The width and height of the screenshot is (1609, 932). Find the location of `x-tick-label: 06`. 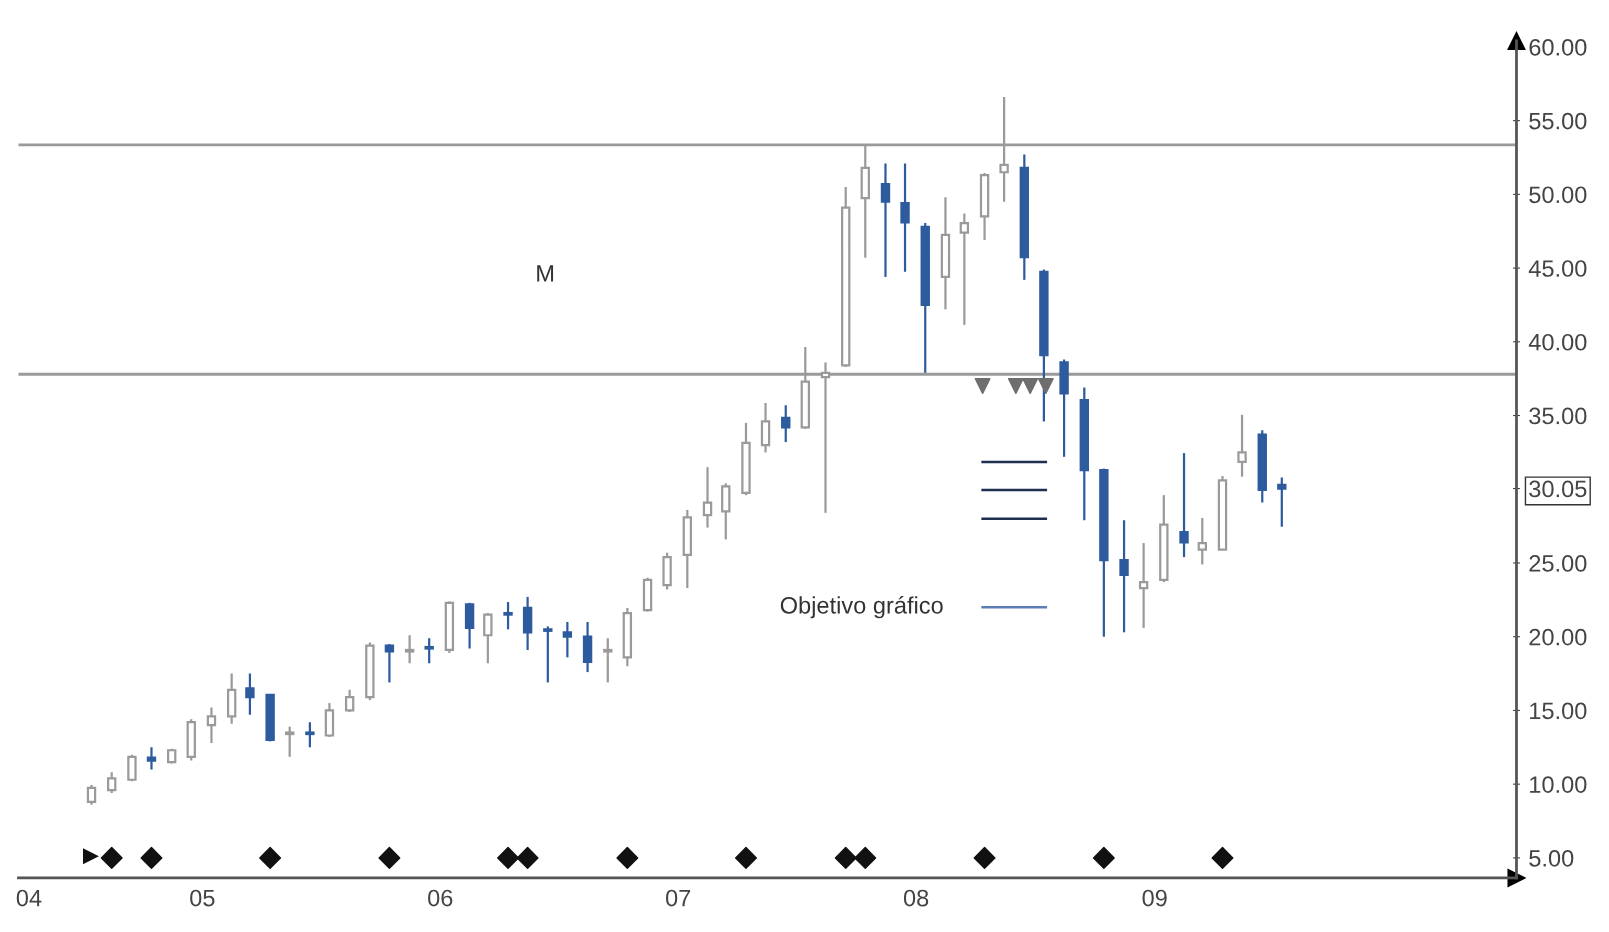

x-tick-label: 06 is located at coordinates (440, 898).